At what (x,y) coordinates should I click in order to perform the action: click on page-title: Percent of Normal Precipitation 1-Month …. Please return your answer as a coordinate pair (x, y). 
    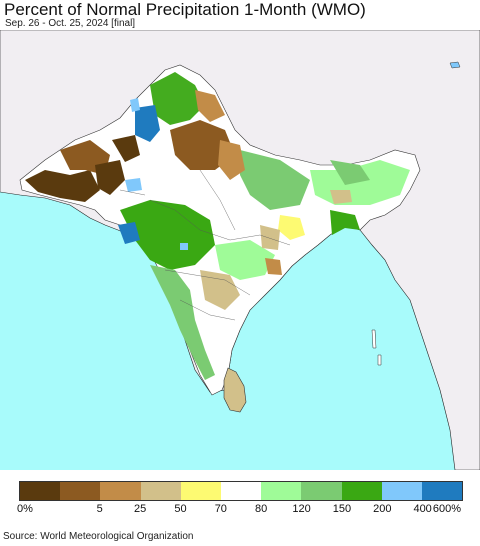
    Looking at the image, I should click on (185, 9).